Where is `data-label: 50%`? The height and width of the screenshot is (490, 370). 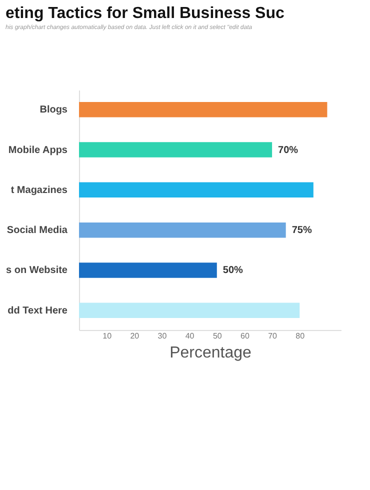 data-label: 50% is located at coordinates (233, 270).